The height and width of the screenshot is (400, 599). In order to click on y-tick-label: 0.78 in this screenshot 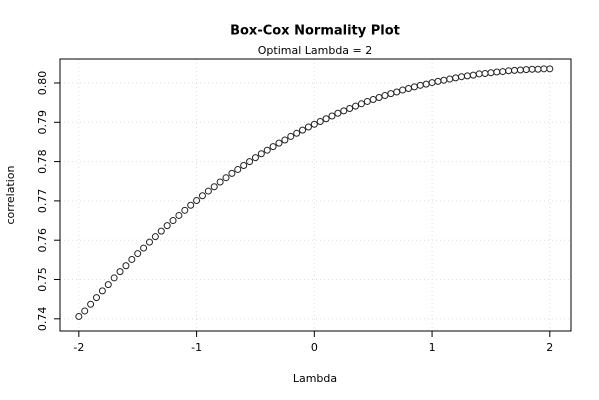, I will do `click(42, 161)`.